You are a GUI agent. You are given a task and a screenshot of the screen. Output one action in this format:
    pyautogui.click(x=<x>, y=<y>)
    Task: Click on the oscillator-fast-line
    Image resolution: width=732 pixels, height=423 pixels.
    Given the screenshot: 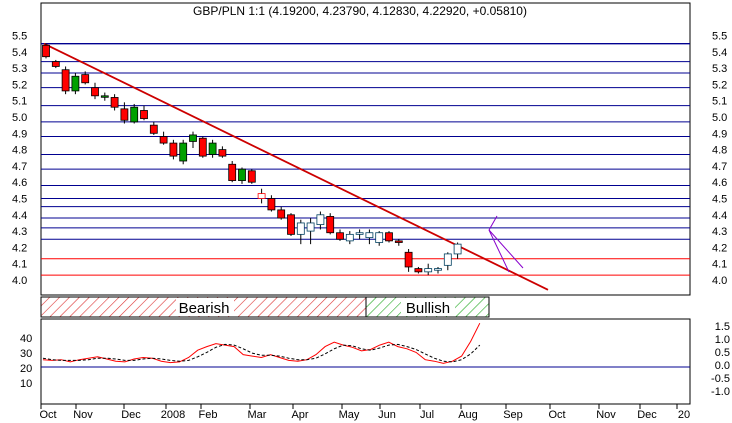 What is the action you would take?
    pyautogui.click(x=261, y=343)
    